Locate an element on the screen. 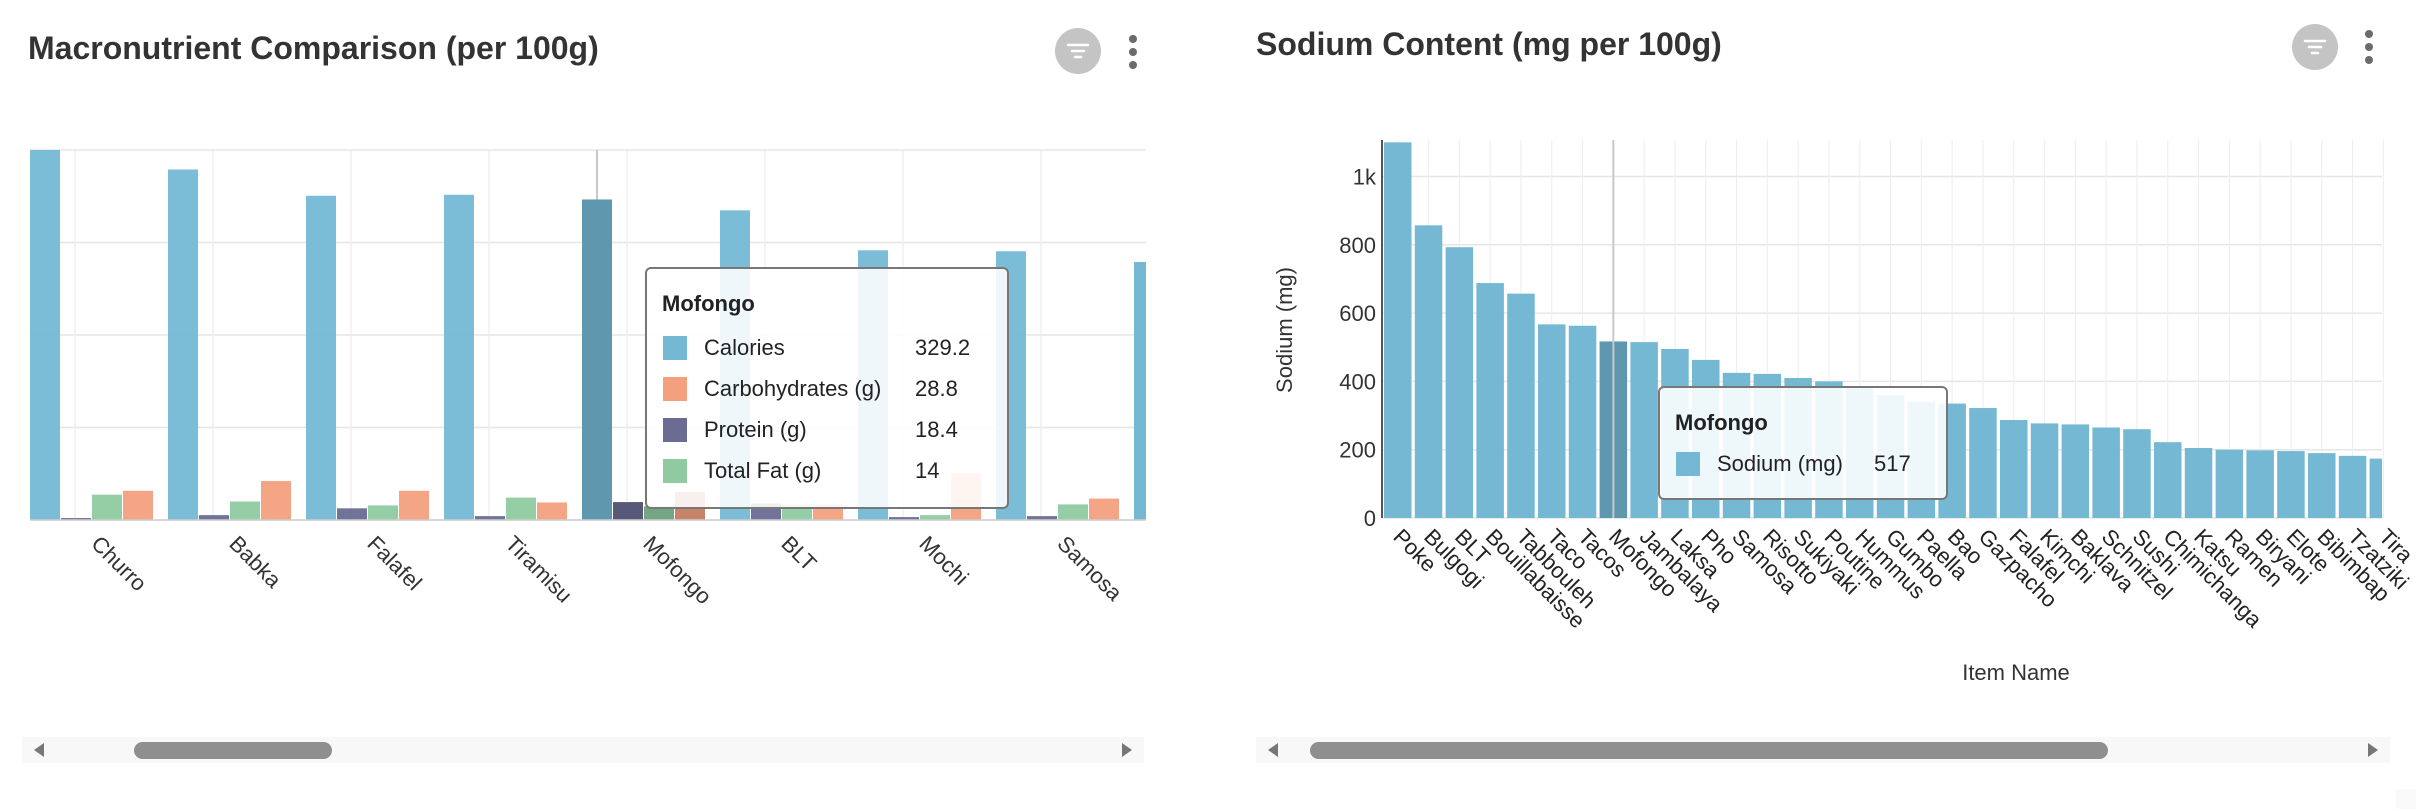  bar-protein-g--churro is located at coordinates (76, 519).